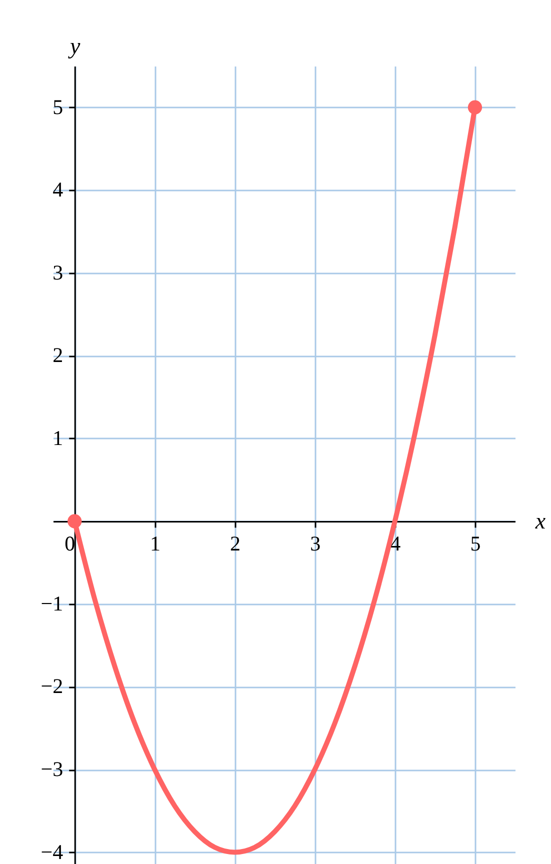 The height and width of the screenshot is (864, 551). I want to click on x-axis-title: x, so click(540, 521).